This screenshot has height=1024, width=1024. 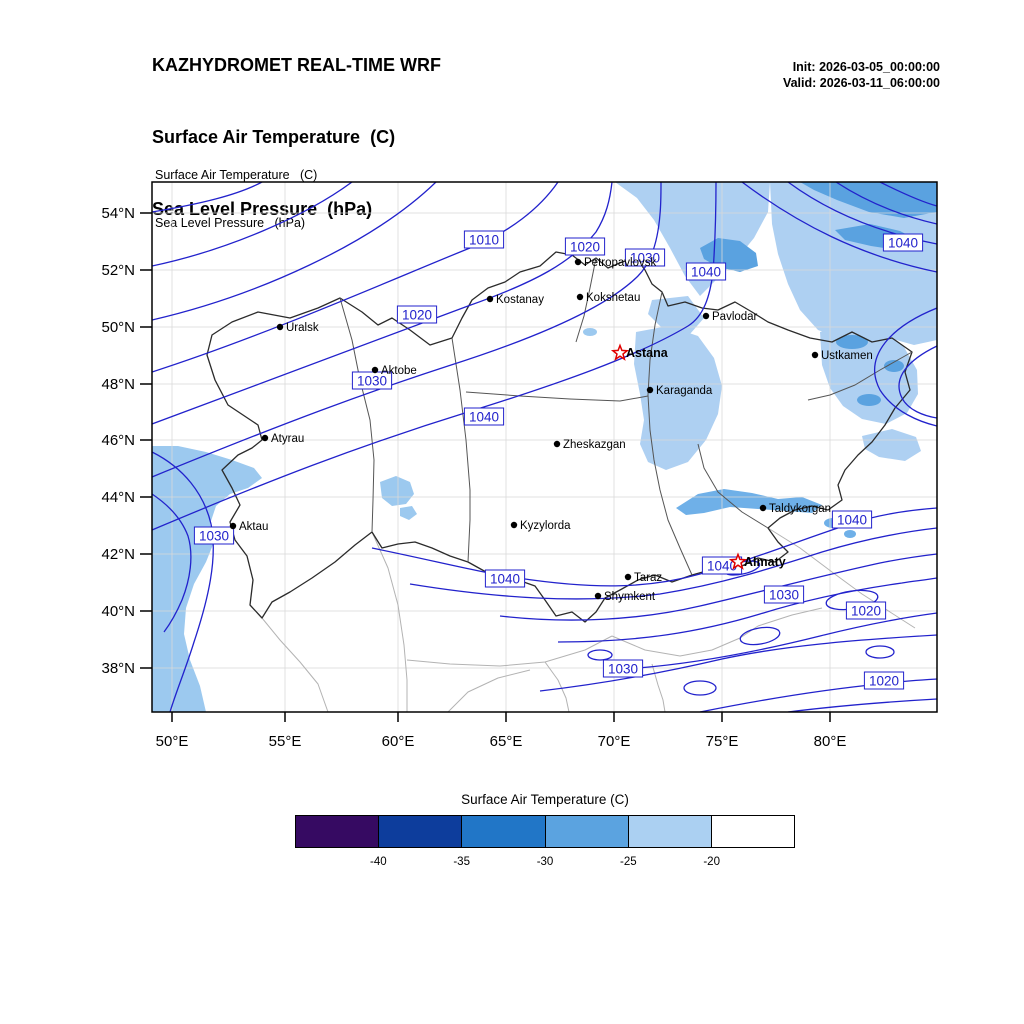 What do you see at coordinates (296, 64) in the screenshot?
I see `title-line-model: KAZHYDROMET REAL-TIME WRF` at bounding box center [296, 64].